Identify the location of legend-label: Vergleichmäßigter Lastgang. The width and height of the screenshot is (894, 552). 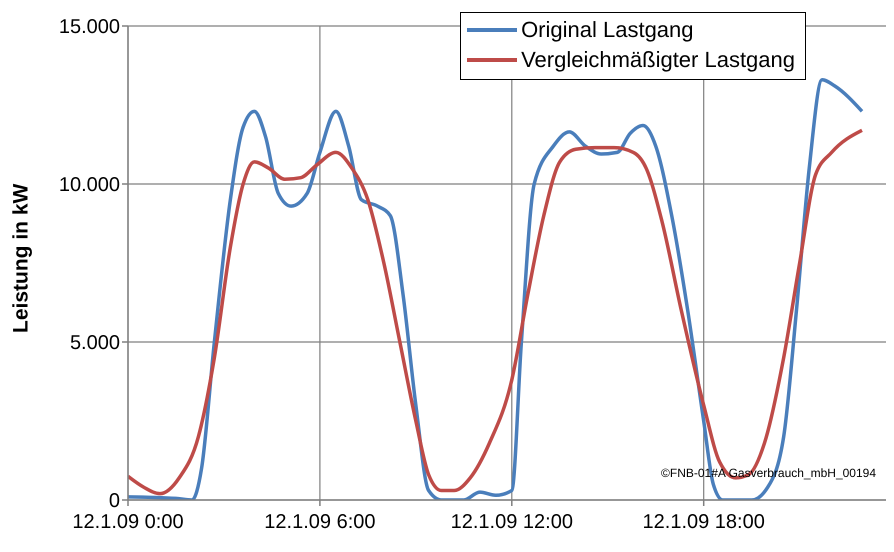
(658, 60).